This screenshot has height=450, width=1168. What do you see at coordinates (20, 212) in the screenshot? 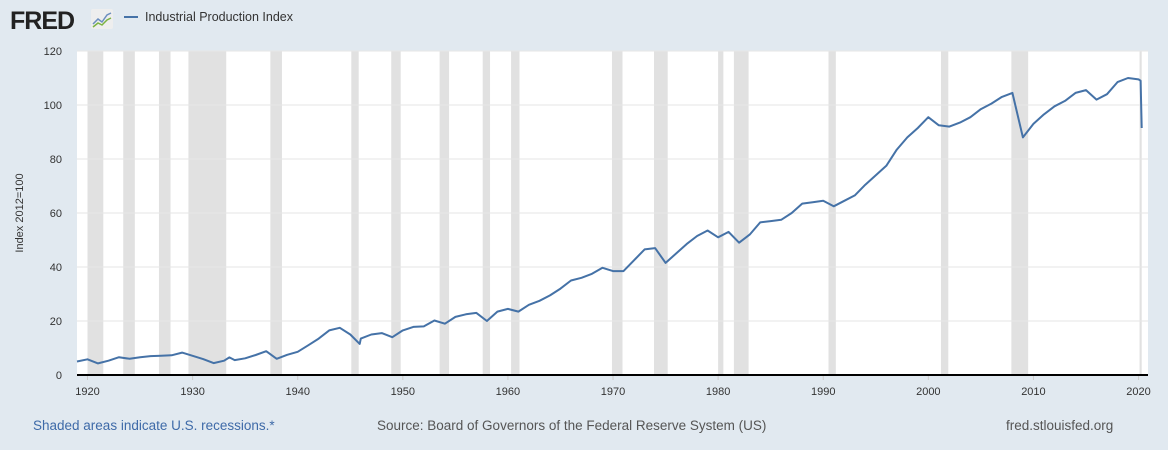
I see `y-axis-label: Index 2012=100` at bounding box center [20, 212].